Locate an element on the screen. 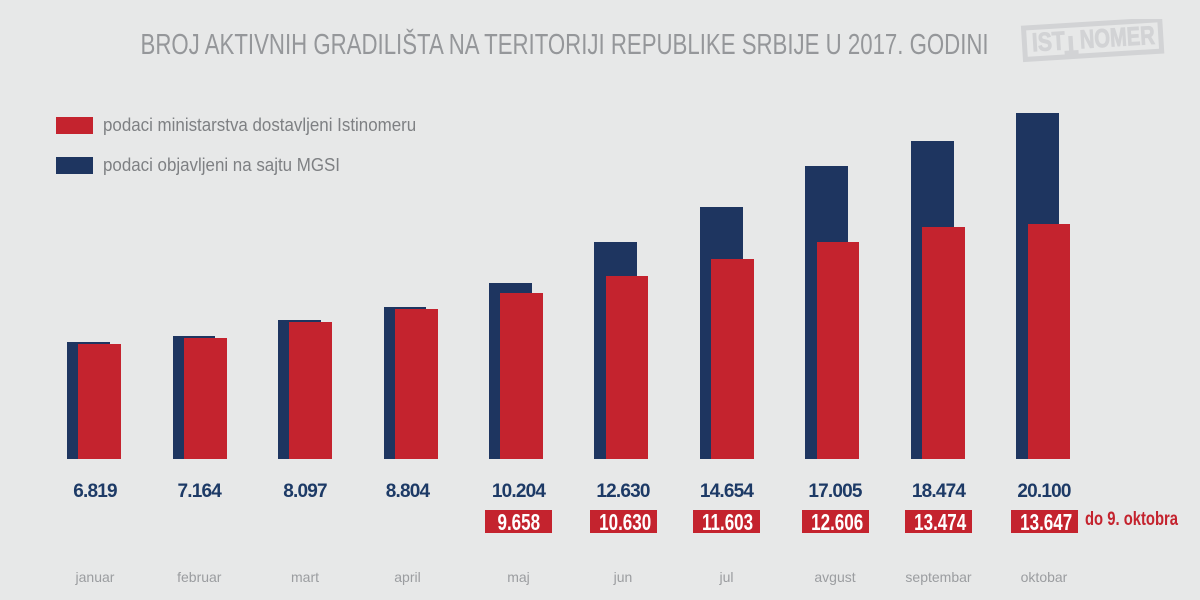 The height and width of the screenshot is (600, 1200). svg-text: IST is located at coordinates (1048, 41).